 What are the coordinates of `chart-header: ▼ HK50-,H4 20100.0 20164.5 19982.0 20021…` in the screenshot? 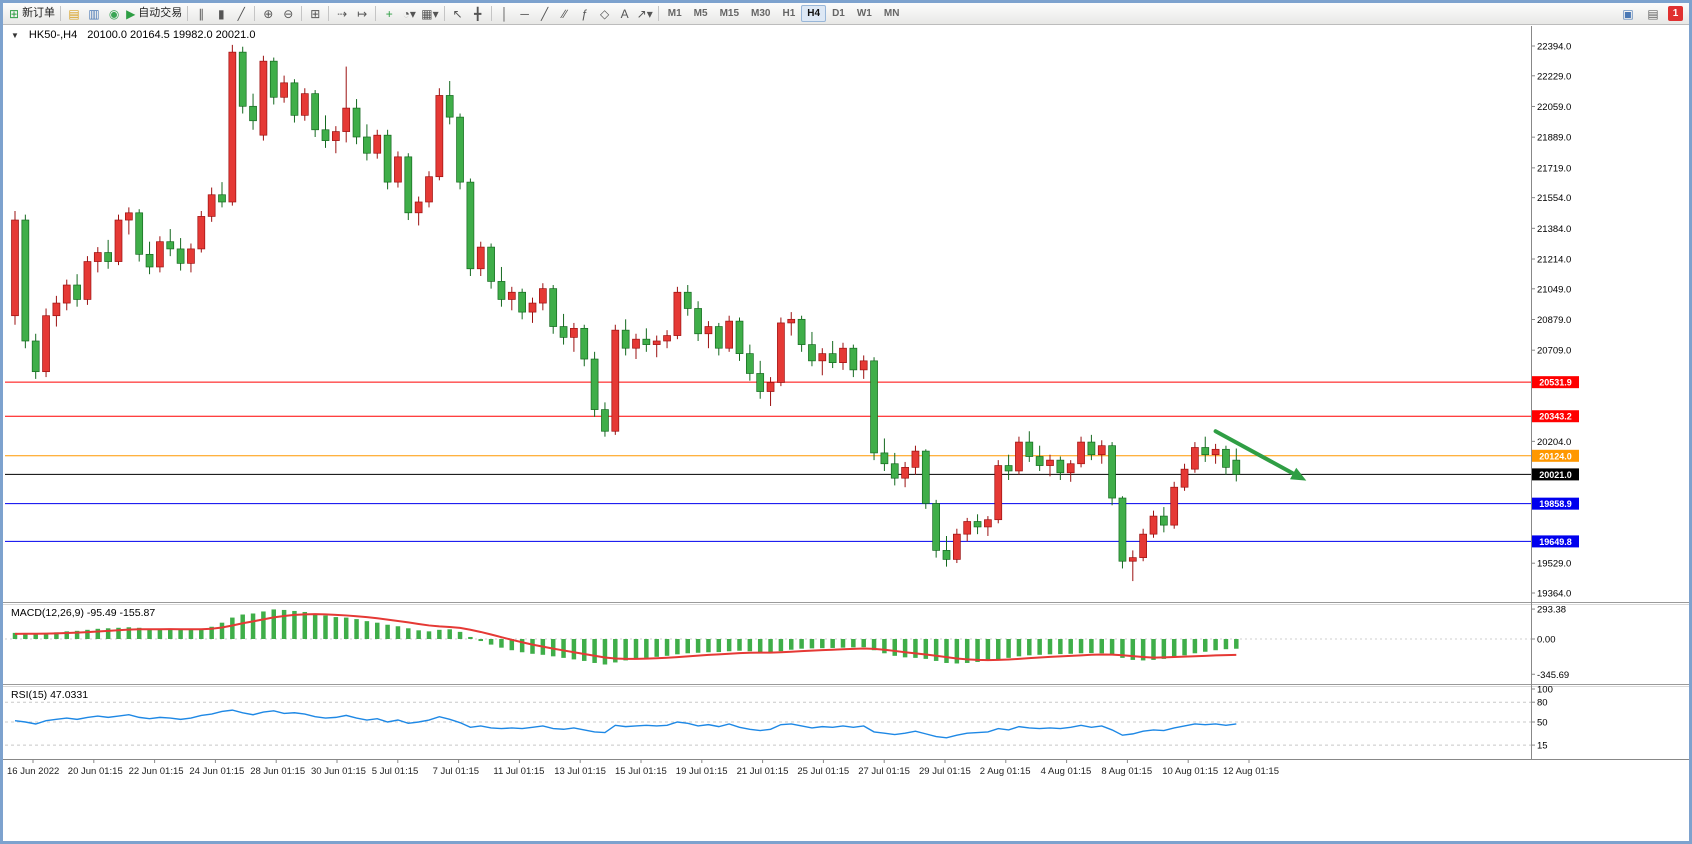 It's located at (133, 35).